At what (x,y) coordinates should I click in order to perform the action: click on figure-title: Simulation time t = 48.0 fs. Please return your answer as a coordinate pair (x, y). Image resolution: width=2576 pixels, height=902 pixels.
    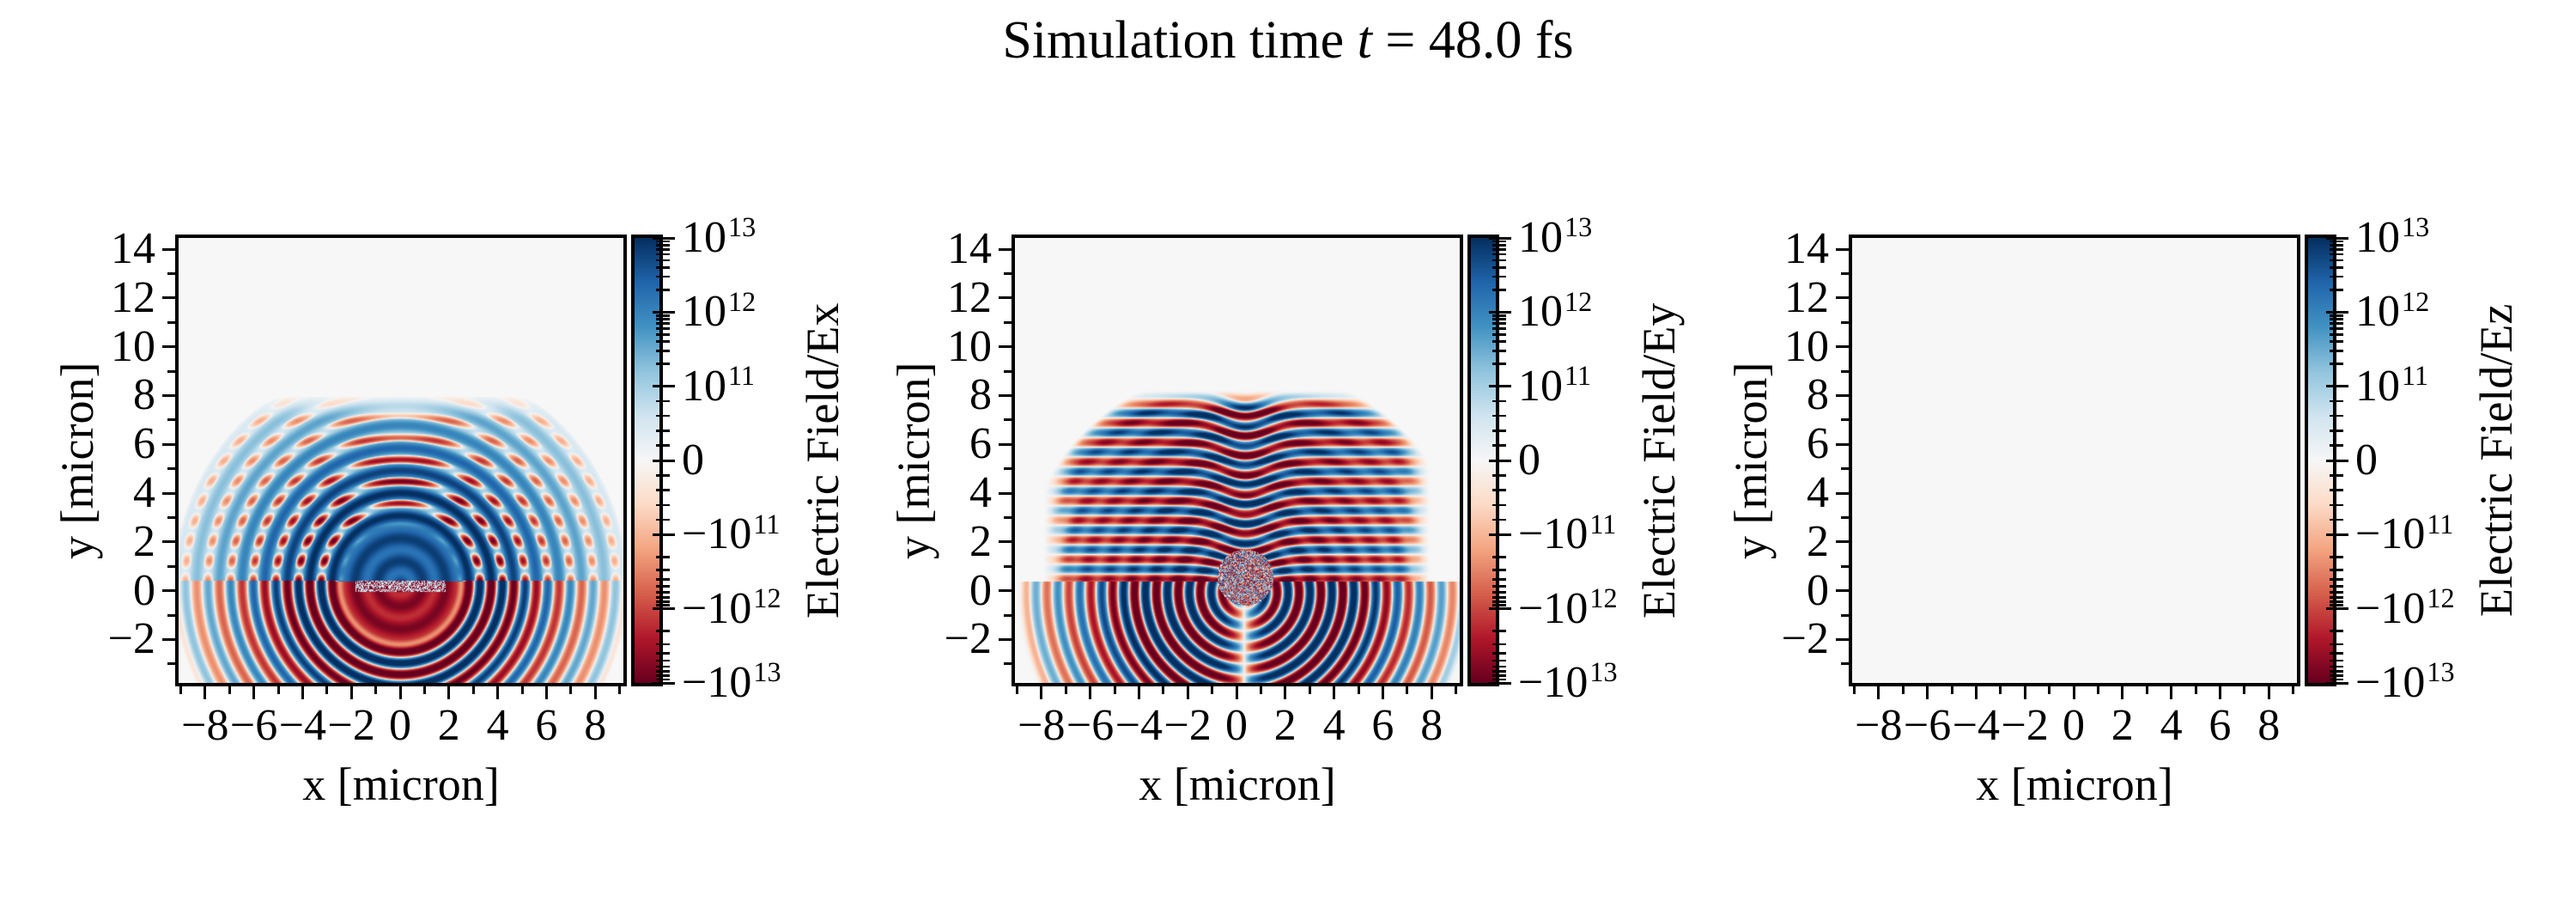
    Looking at the image, I should click on (1288, 40).